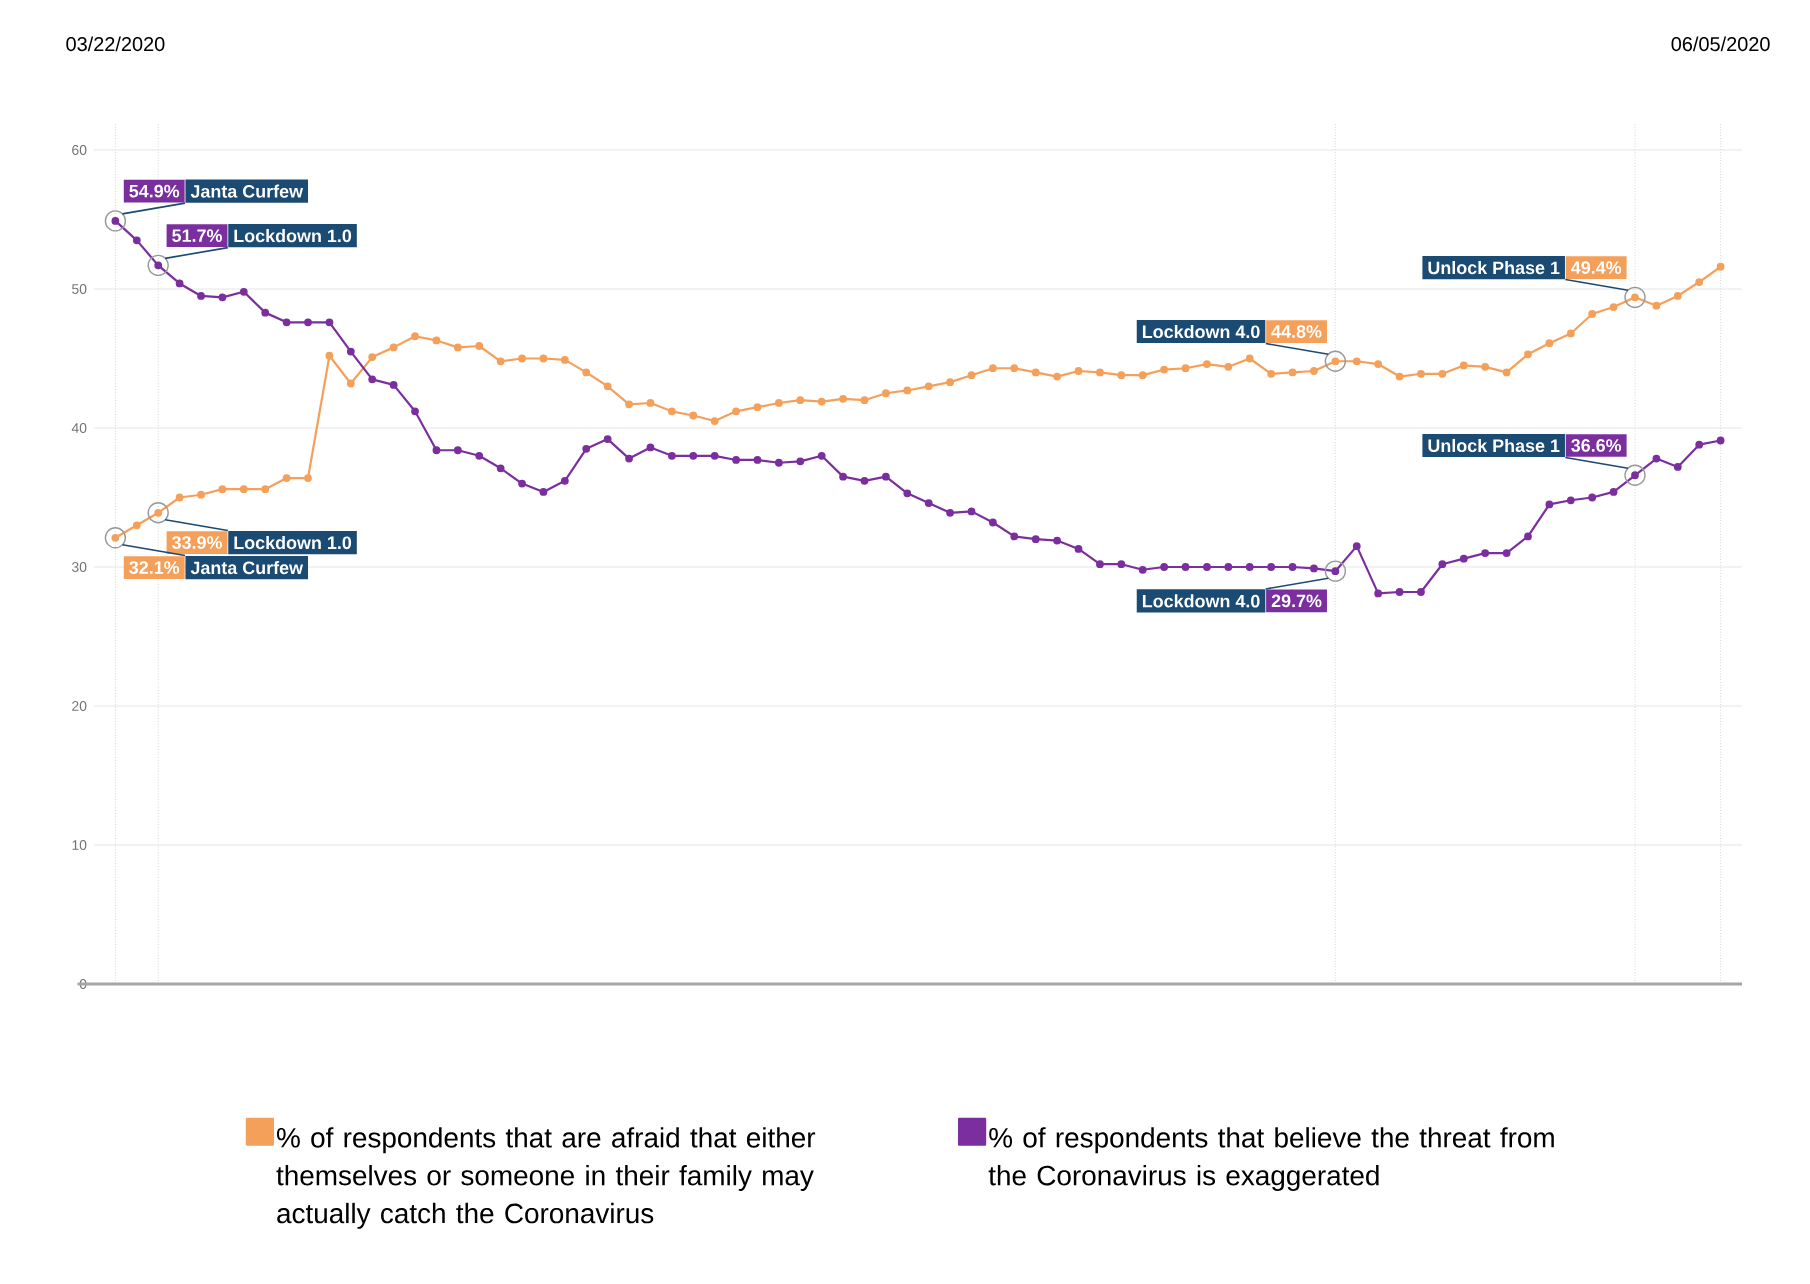  Describe the element at coordinates (546, 1178) in the screenshot. I see `legend-label: % of respondents that are afraid that either themselves or someone in their family may actually catch the Coronavirus` at that location.